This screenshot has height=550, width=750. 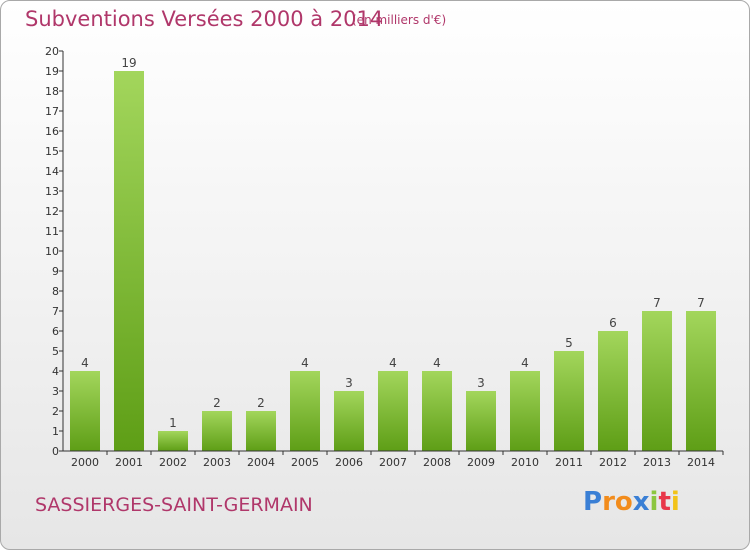 I want to click on bar-2008, so click(x=437, y=411).